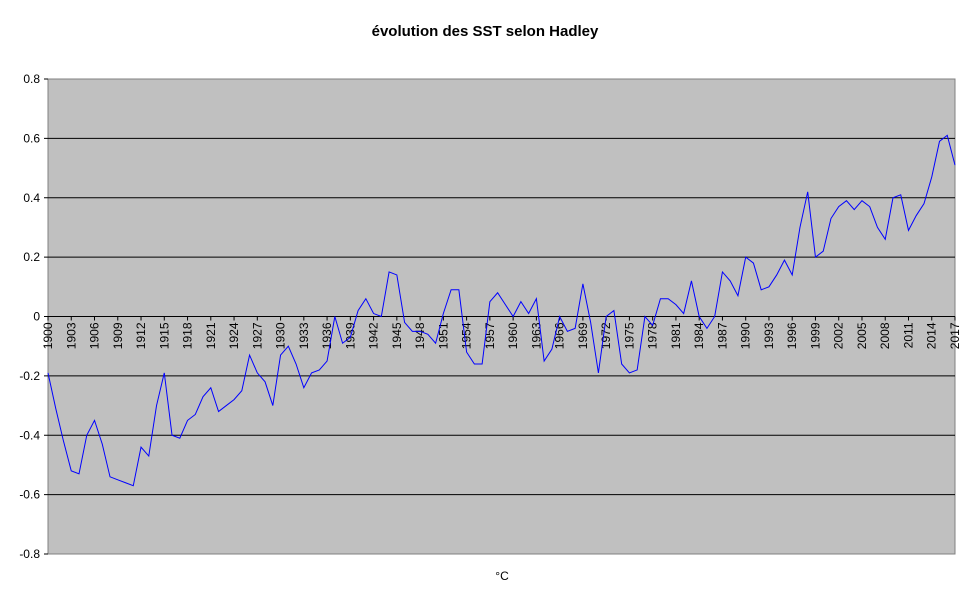 The image size is (970, 604). What do you see at coordinates (374, 335) in the screenshot?
I see `x-tick-label: 1942` at bounding box center [374, 335].